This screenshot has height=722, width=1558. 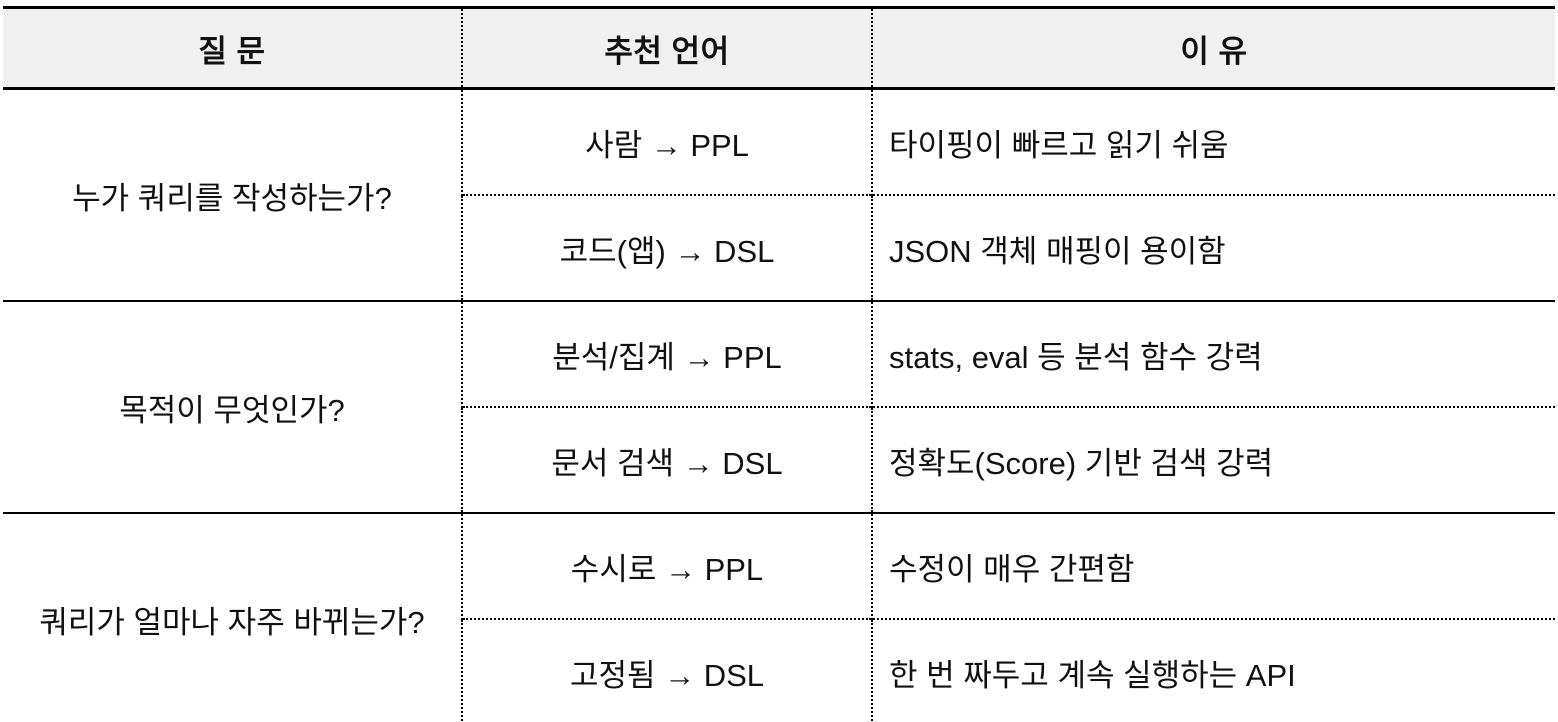 I want to click on reason-cell: 한 번 짜두고 계속 실행하는 API, so click(x=1213, y=670).